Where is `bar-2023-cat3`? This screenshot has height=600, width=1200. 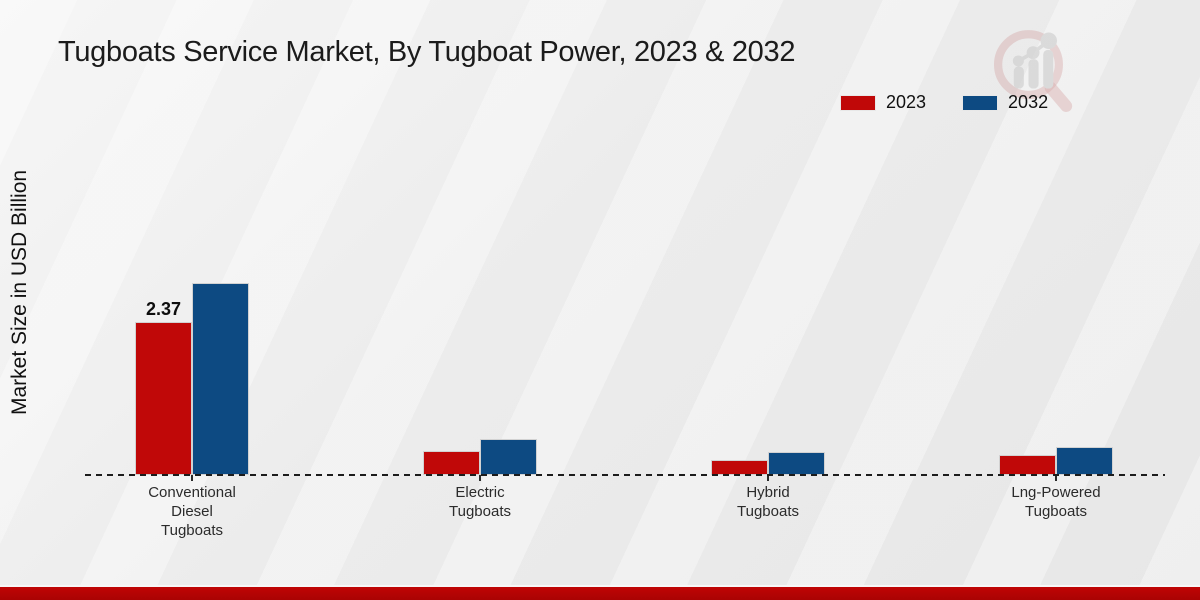
bar-2023-cat3 is located at coordinates (739, 467).